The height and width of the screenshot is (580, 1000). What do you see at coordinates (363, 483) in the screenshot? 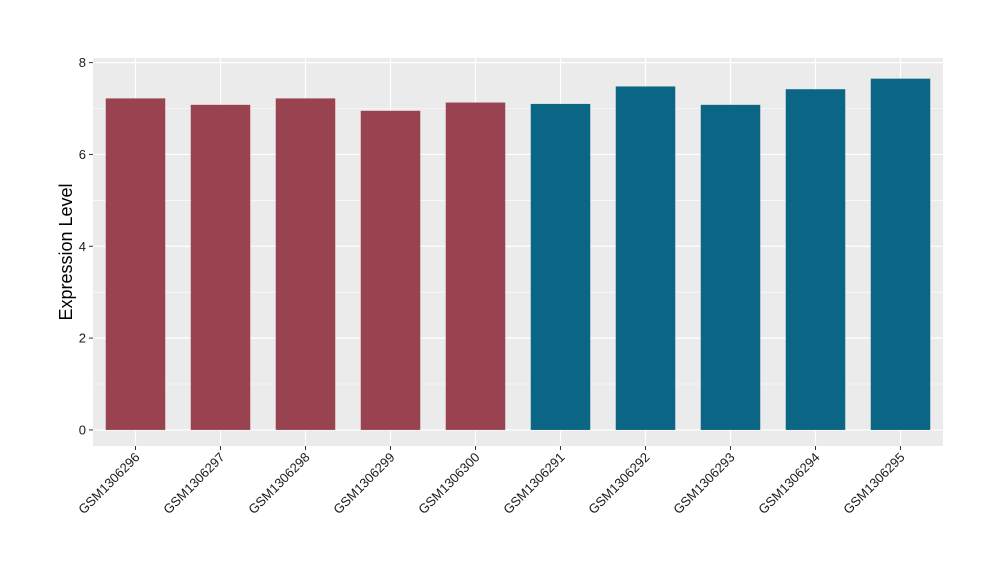
I see `x-tick-label: GSM1306299` at bounding box center [363, 483].